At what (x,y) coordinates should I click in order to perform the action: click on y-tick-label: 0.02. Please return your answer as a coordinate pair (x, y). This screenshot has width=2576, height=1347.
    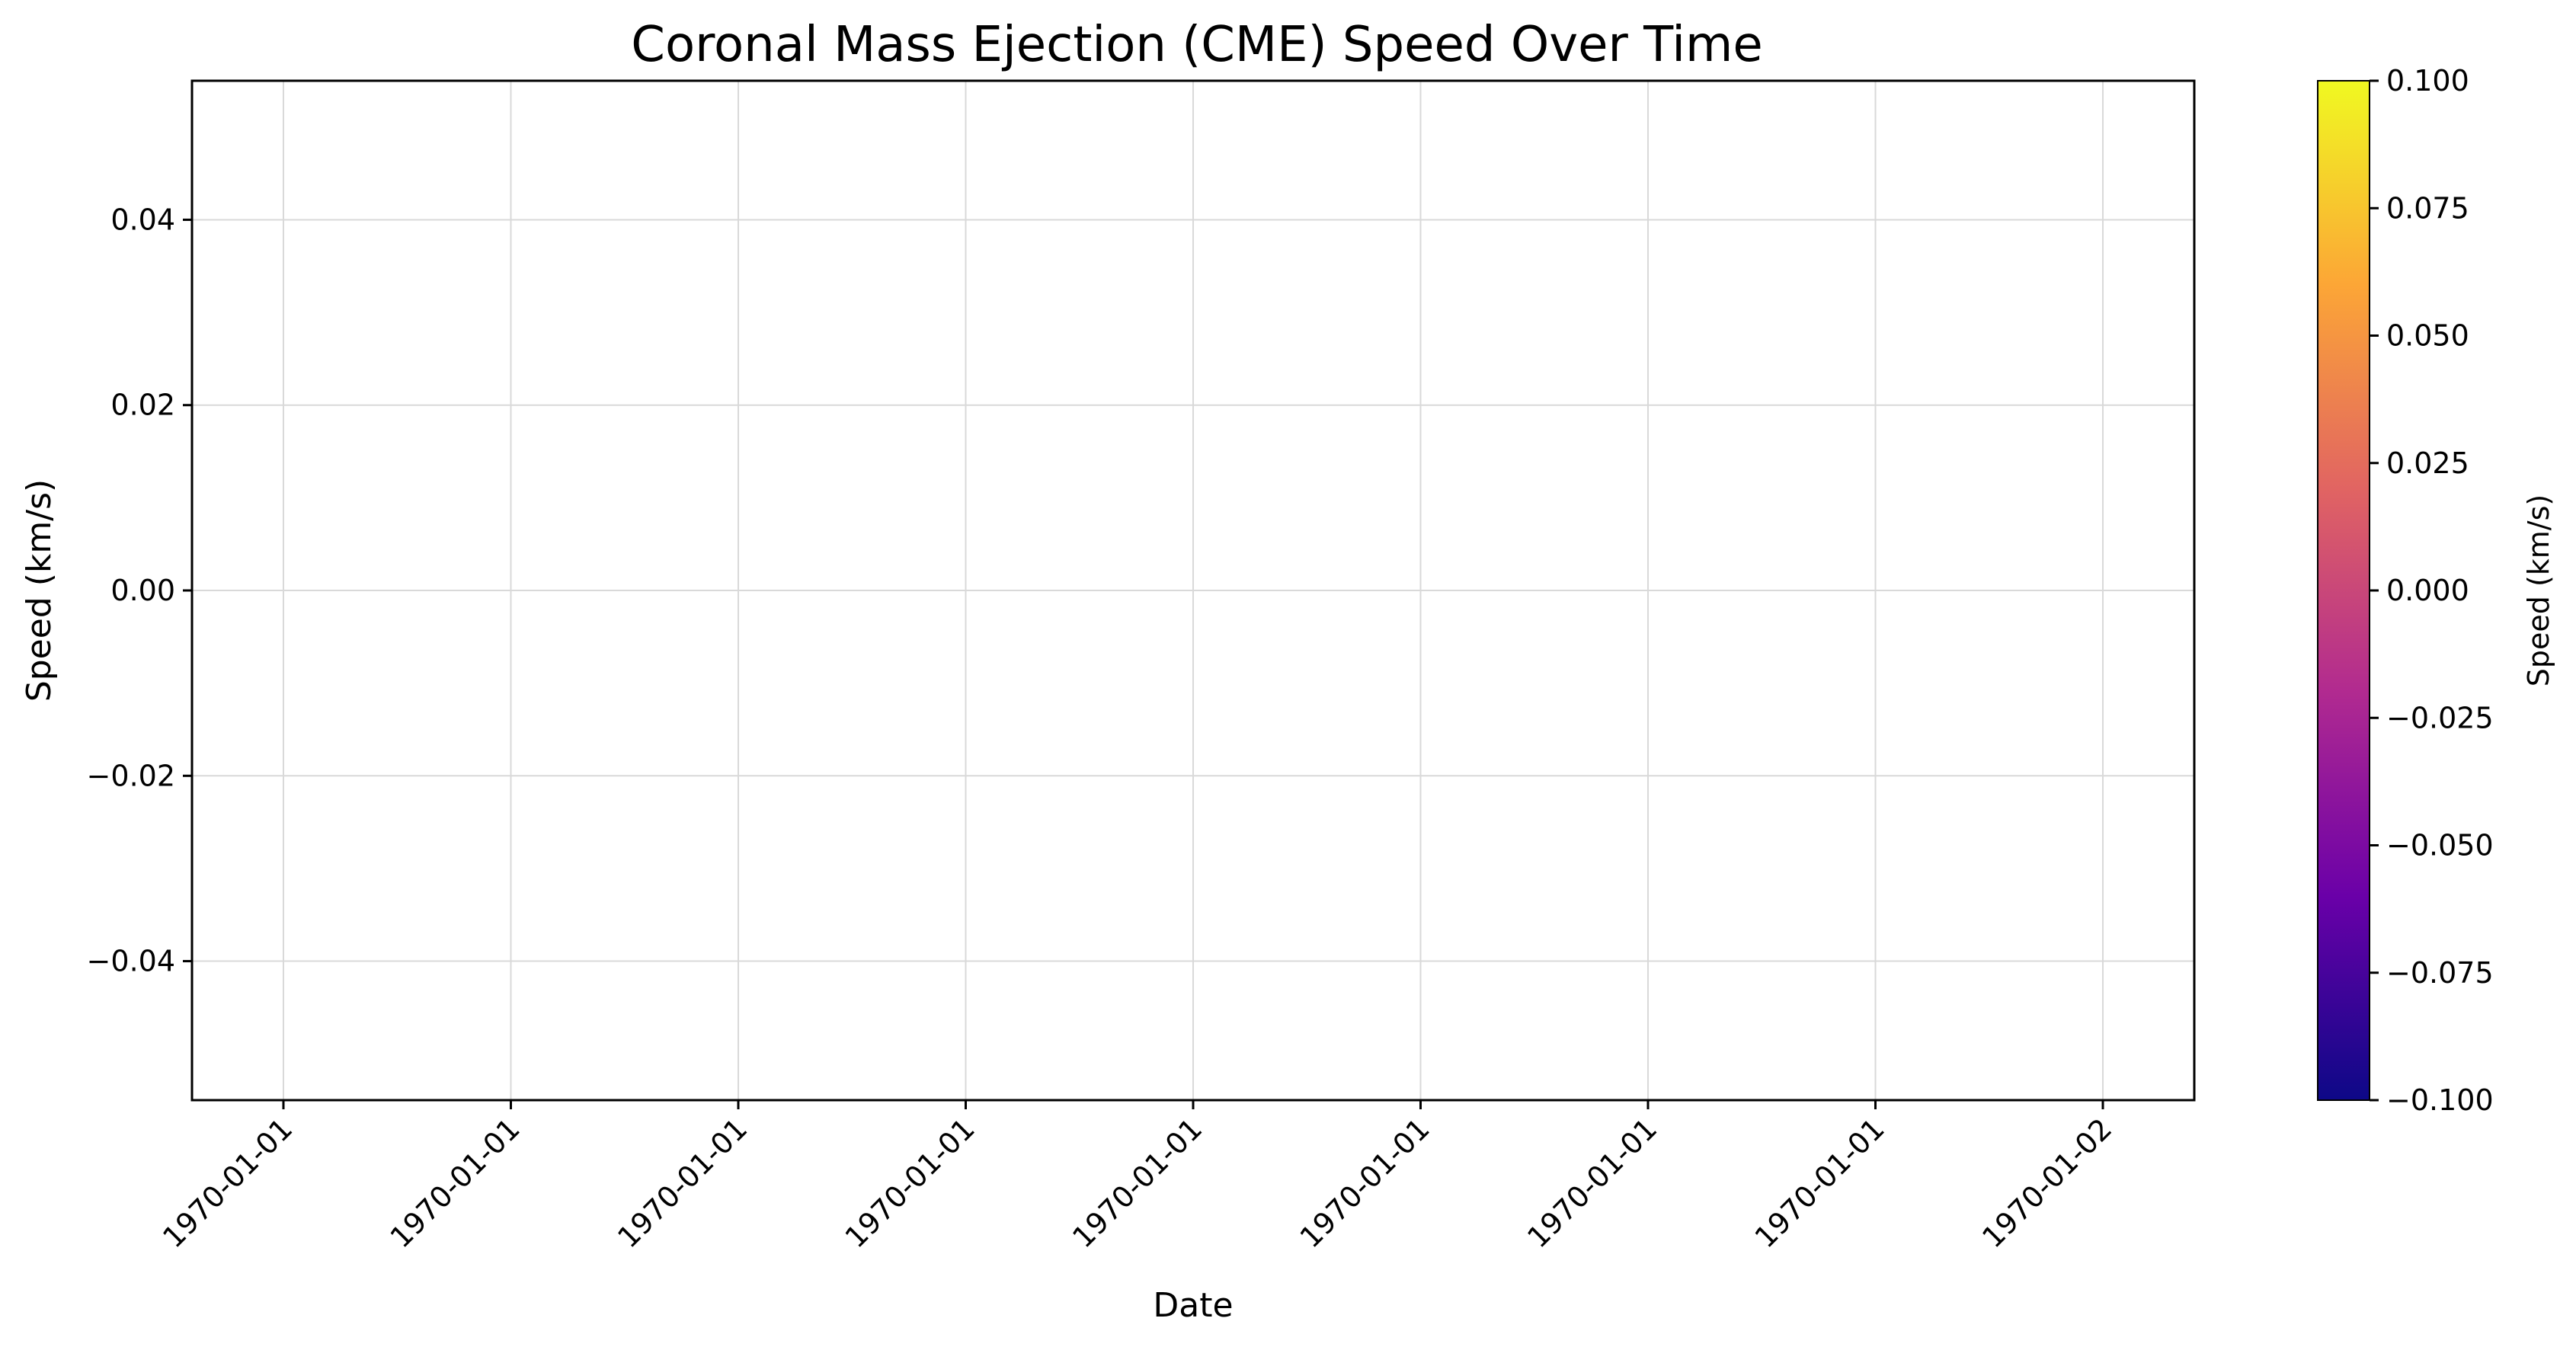
    Looking at the image, I should click on (142, 405).